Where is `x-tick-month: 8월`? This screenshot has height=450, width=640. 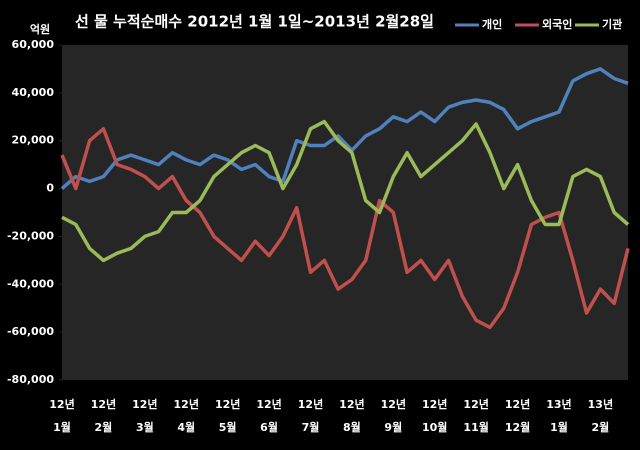
x-tick-month: 8월 is located at coordinates (352, 427).